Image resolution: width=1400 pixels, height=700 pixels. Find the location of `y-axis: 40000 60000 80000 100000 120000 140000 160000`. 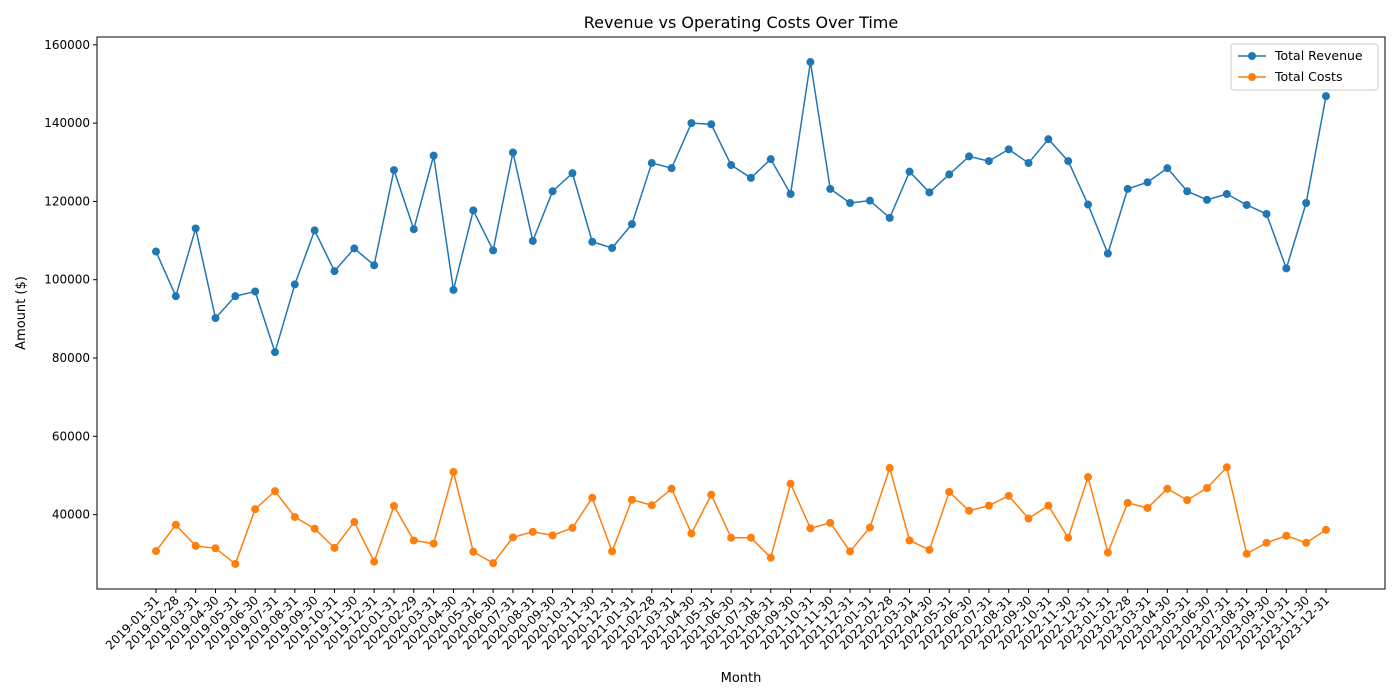

y-axis: 40000 60000 80000 100000 120000 140000 160000 is located at coordinates (70, 280).